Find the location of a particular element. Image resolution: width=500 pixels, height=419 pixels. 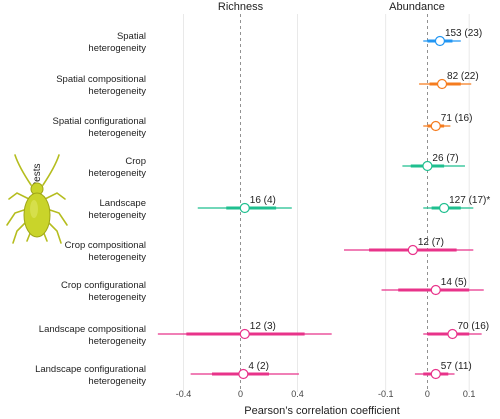

row-label: Crop compositional is located at coordinates (105, 245).